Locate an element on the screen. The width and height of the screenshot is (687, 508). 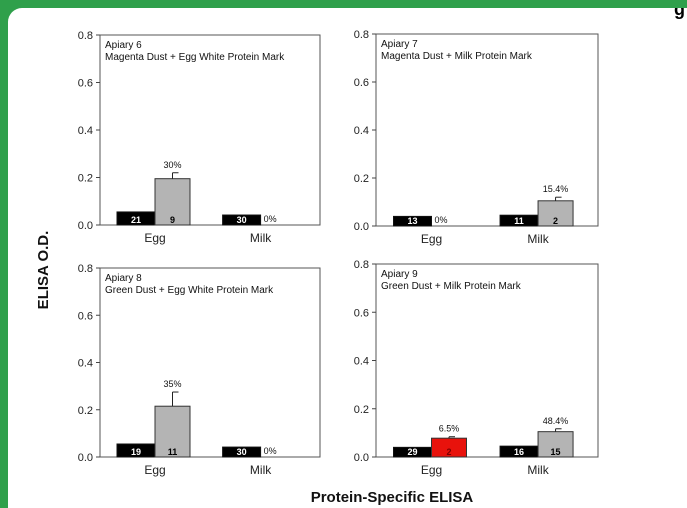
percent-label: 15.4% is located at coordinates (556, 189).